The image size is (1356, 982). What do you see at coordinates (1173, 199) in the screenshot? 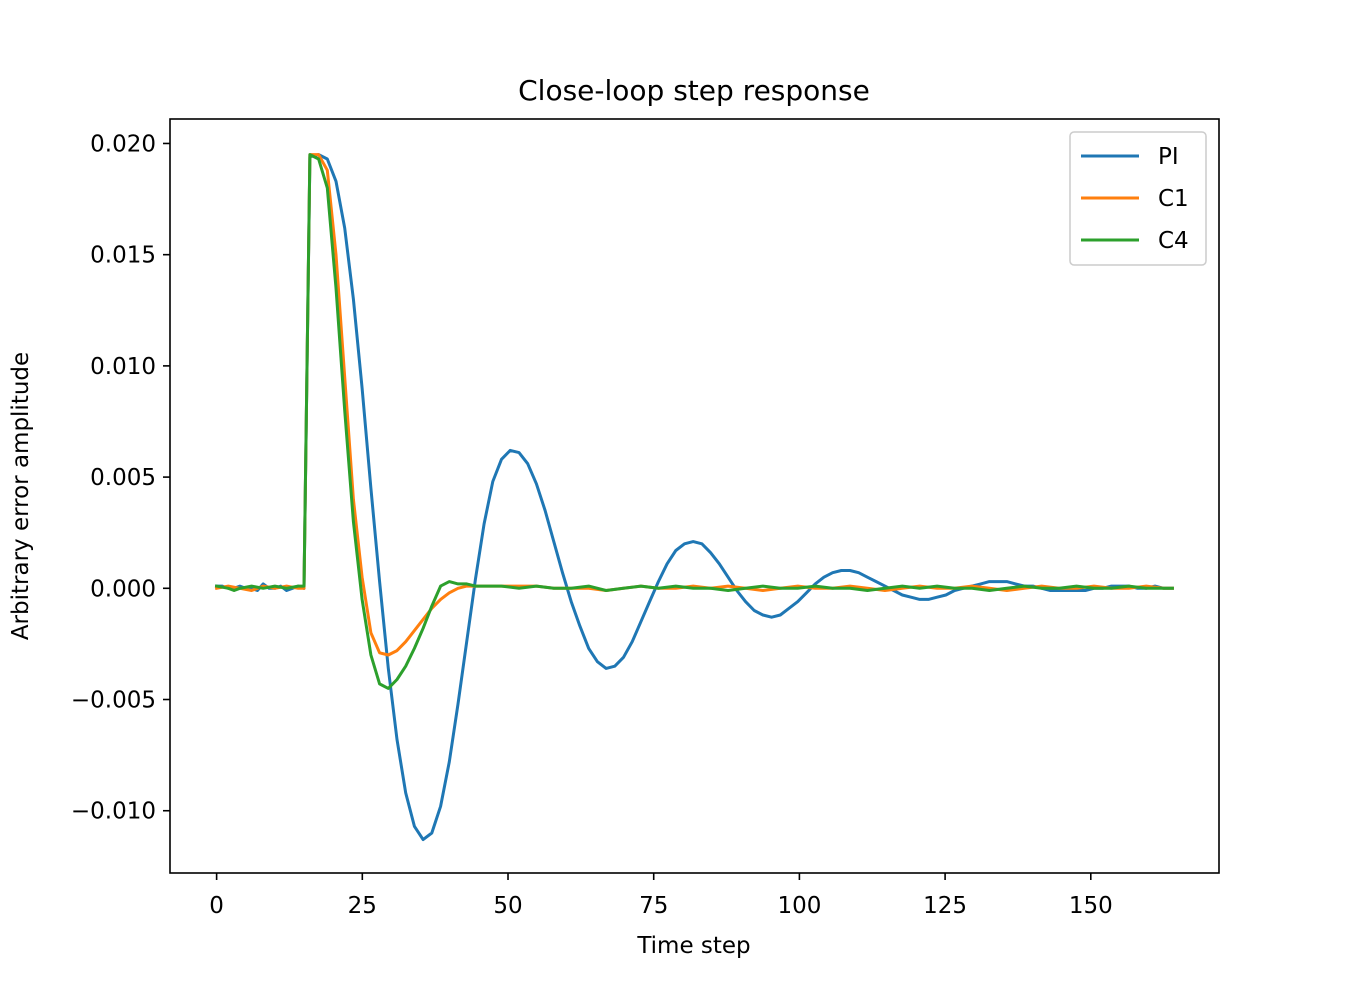
I see `legend-label-c1: C1` at bounding box center [1173, 199].